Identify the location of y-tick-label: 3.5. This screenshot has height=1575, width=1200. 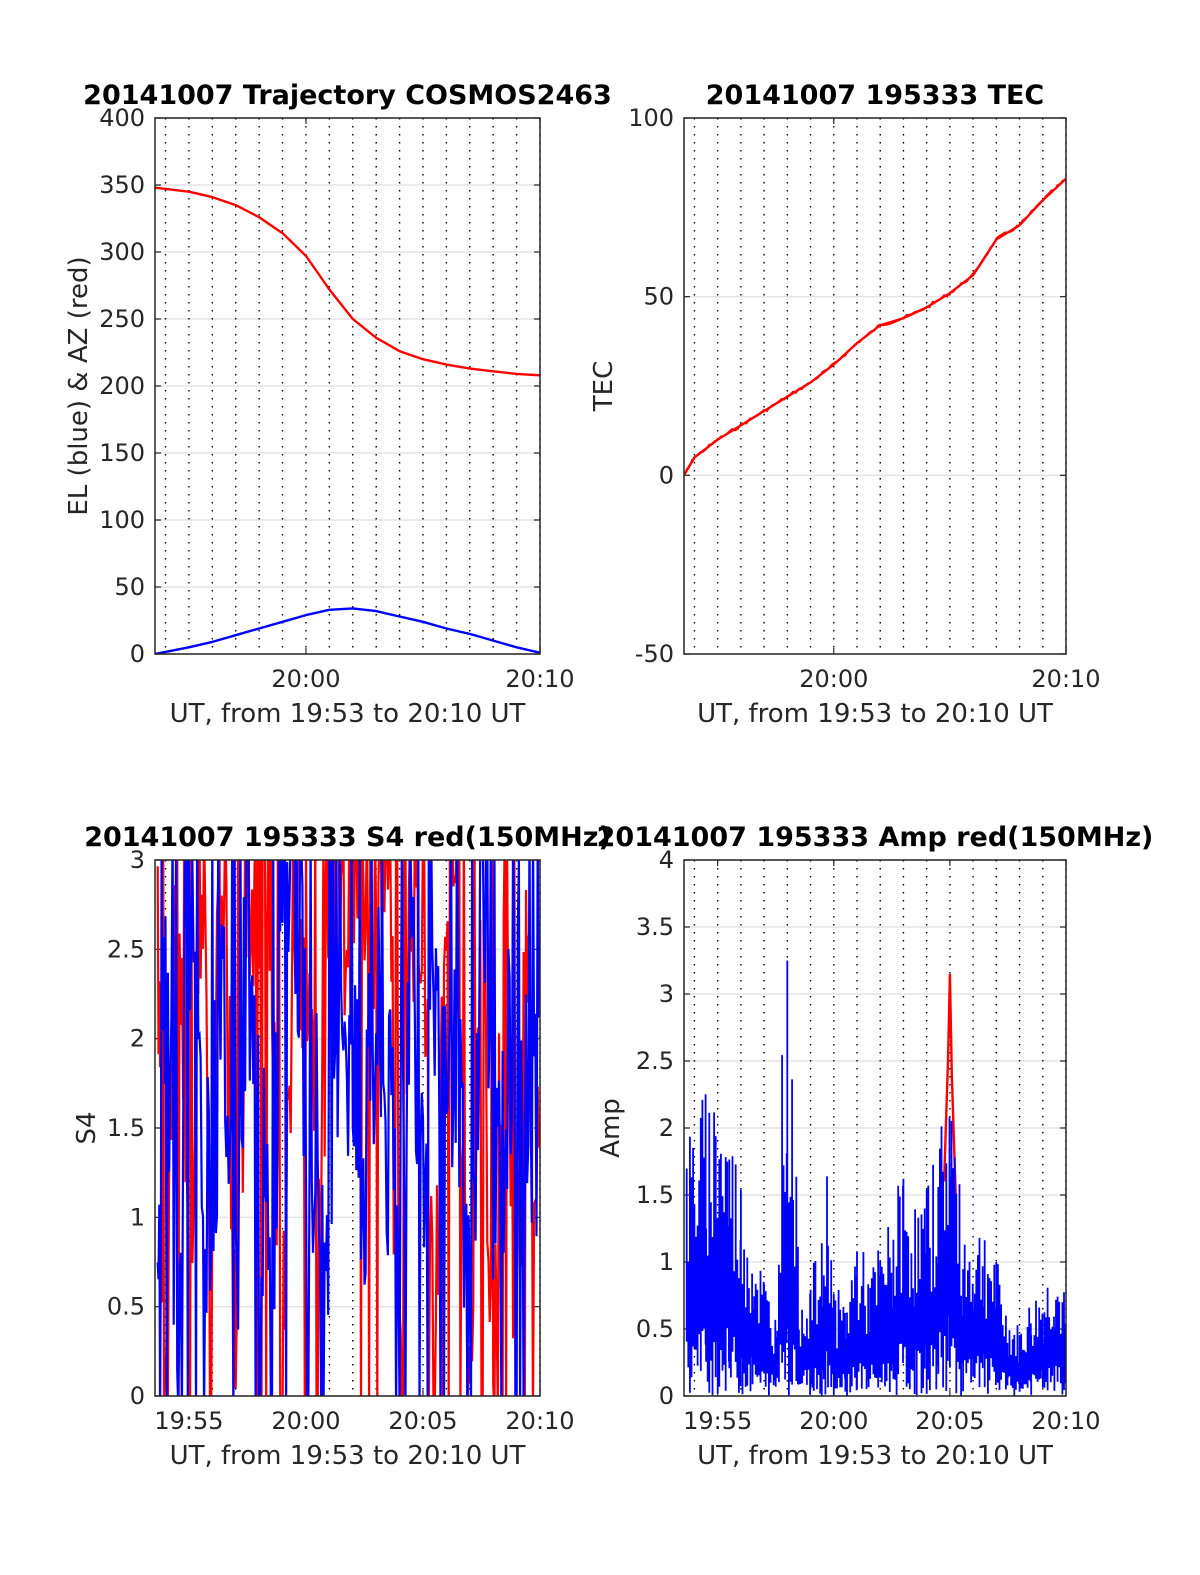
(655, 927).